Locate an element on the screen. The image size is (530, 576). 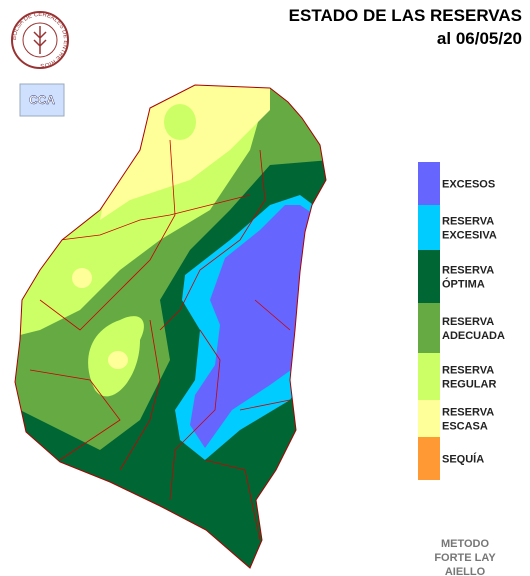
cca-text: CCA is located at coordinates (42, 100).